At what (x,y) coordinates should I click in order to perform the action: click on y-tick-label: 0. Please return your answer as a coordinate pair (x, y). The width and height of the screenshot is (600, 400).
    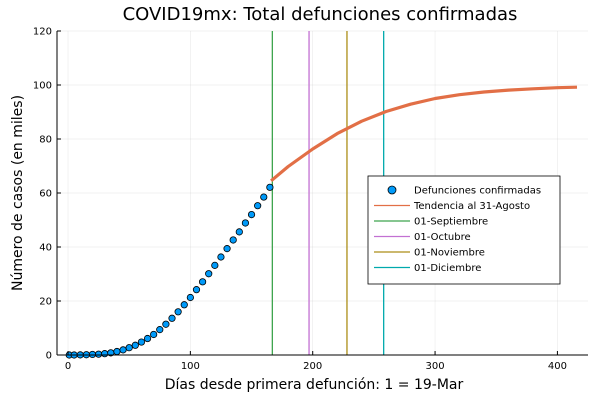
    Looking at the image, I should click on (49, 356).